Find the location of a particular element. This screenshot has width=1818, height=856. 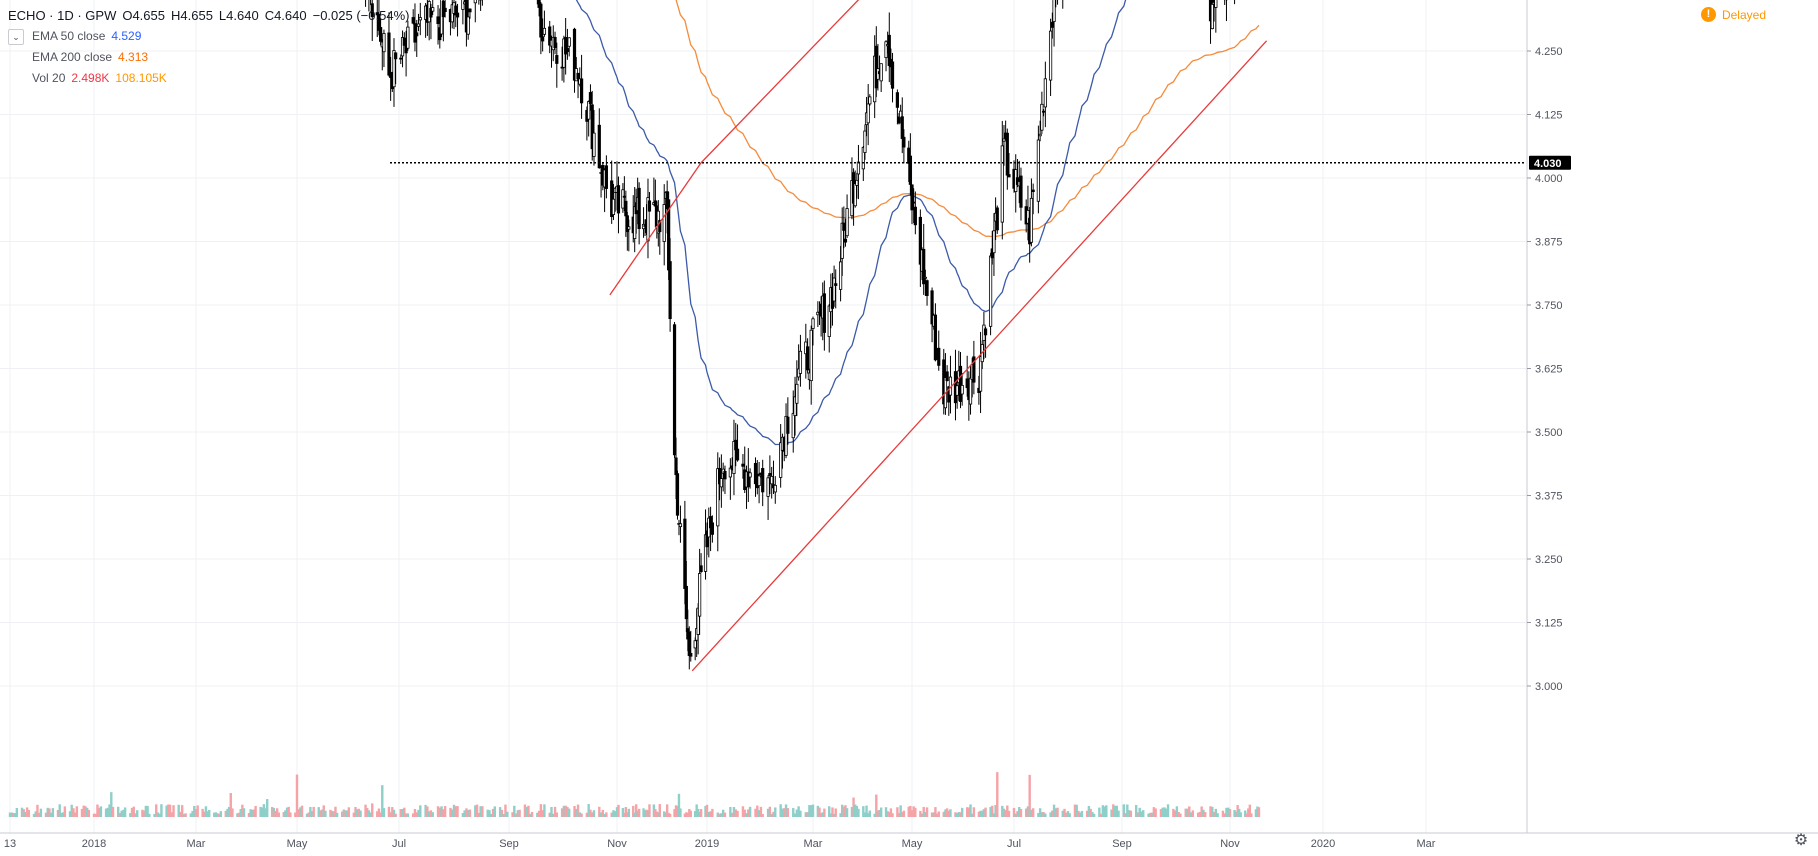

indicator-row-ema50: ⌄ EMA 50 close 4.529 is located at coordinates (211, 36).